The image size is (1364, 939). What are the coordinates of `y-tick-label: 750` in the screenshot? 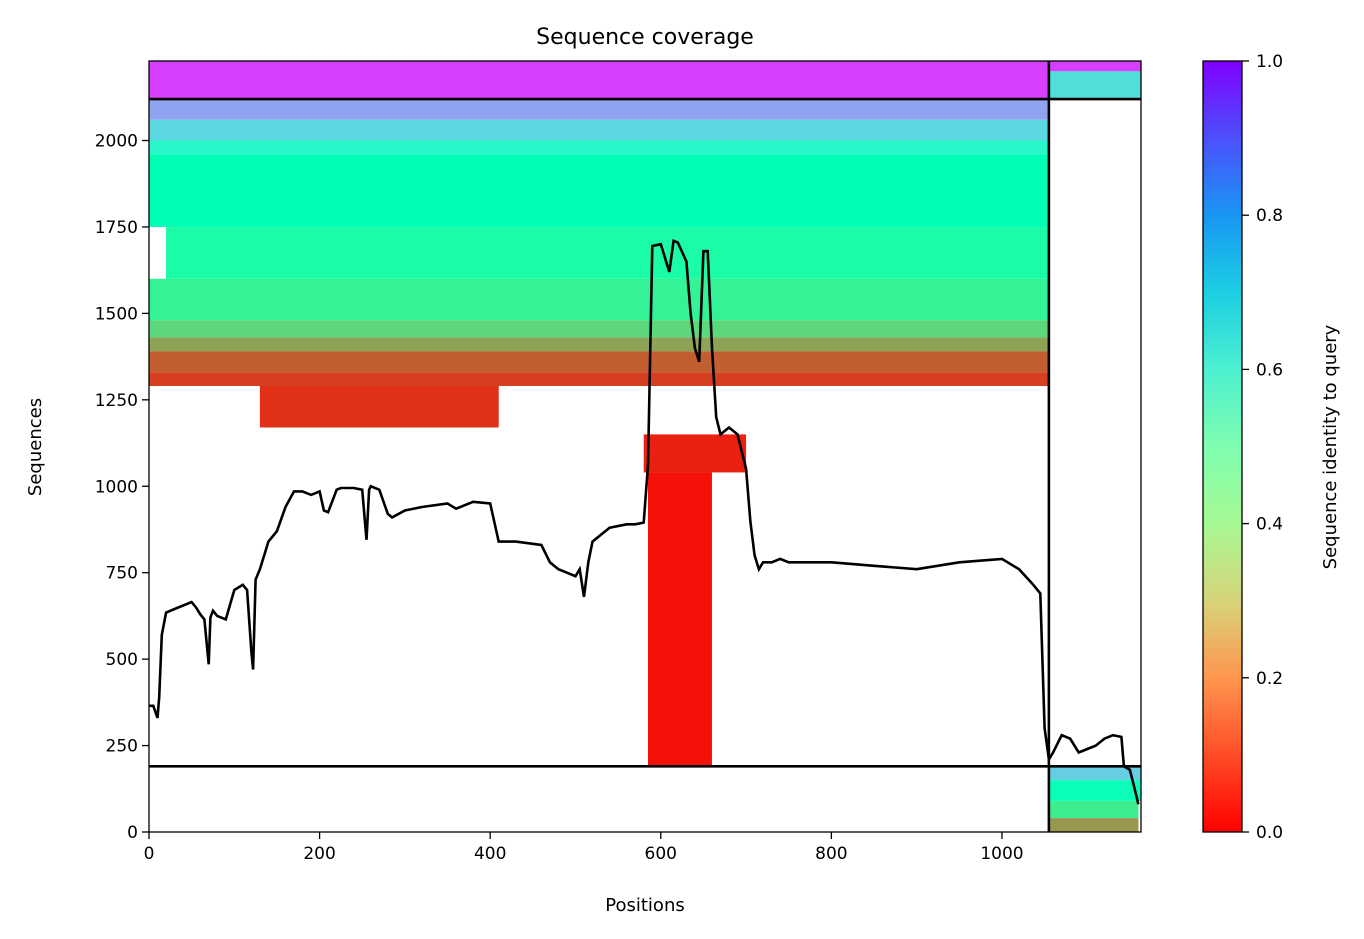 It's located at (122, 574).